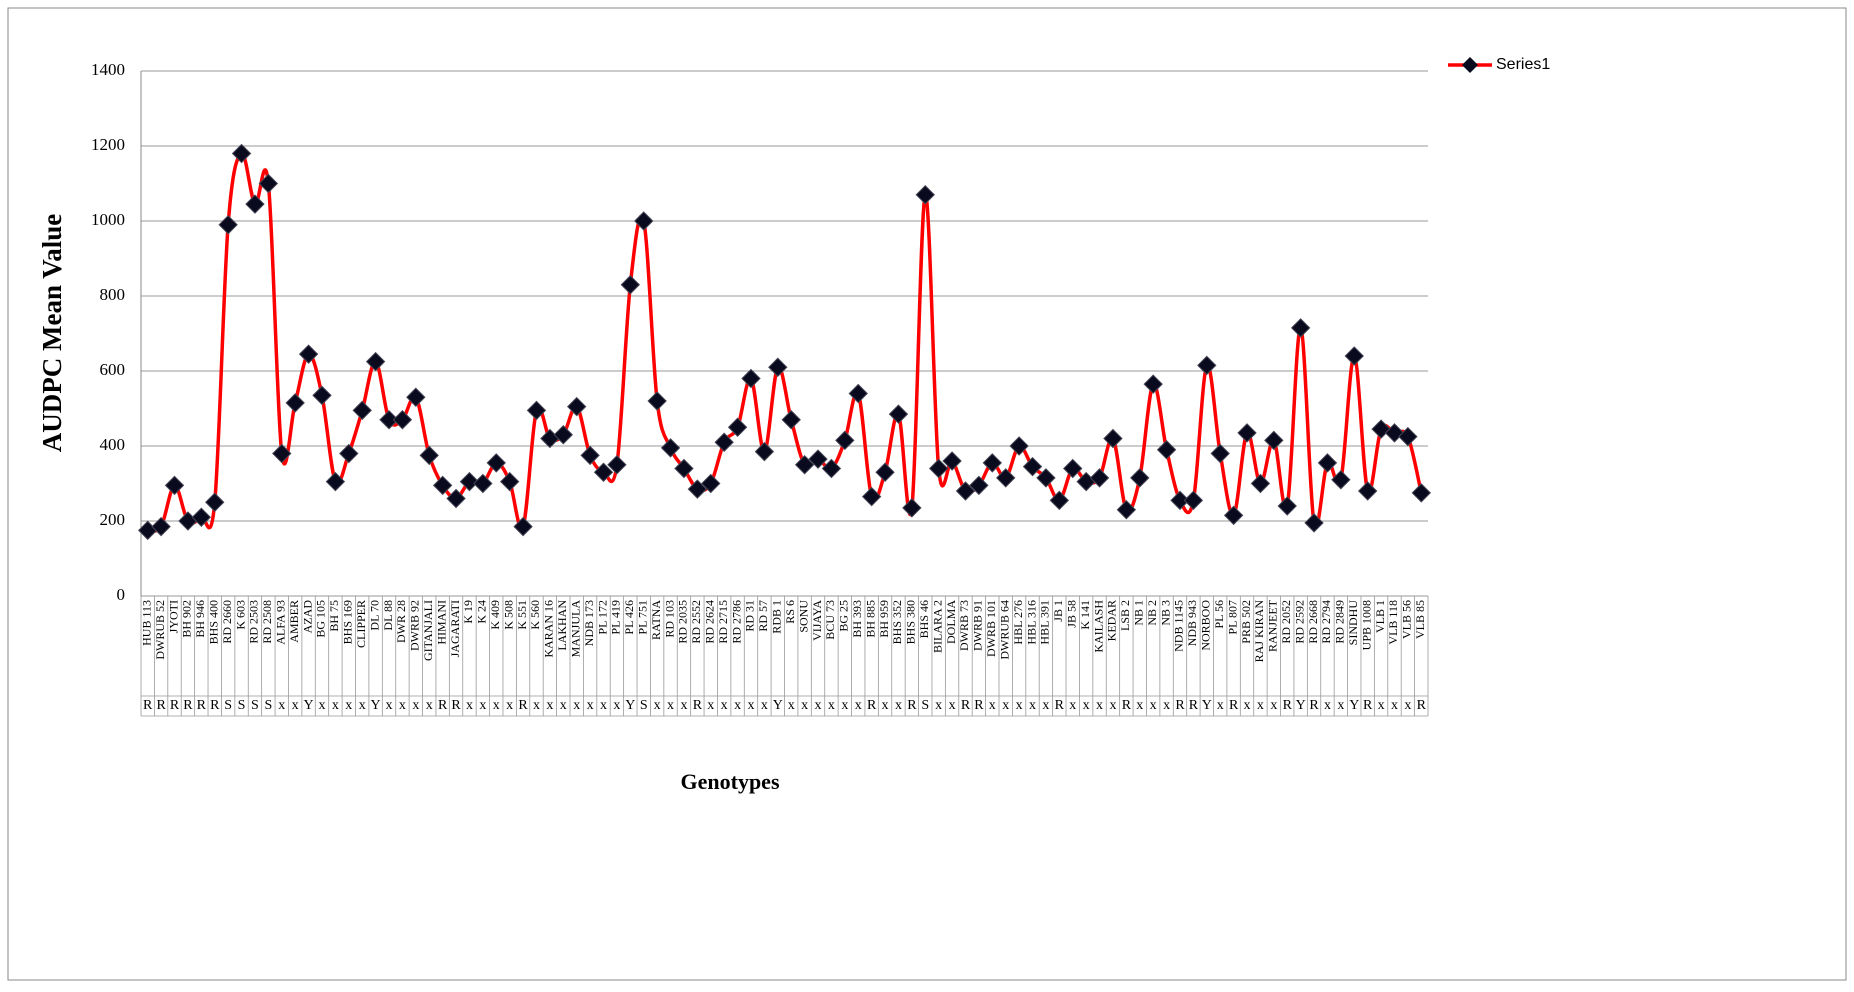 Image resolution: width=1854 pixels, height=992 pixels. Describe the element at coordinates (415, 625) in the screenshot. I see `x-tick-label: DWRB 92` at that location.